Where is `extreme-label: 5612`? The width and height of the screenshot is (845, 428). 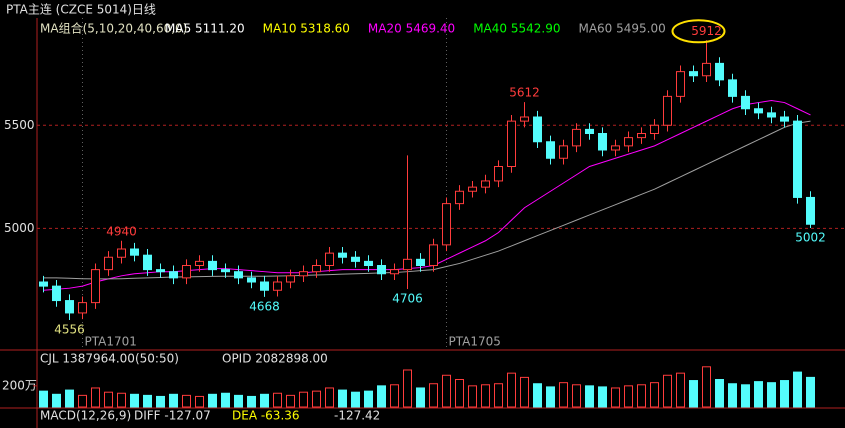 extreme-label: 5612 is located at coordinates (524, 93).